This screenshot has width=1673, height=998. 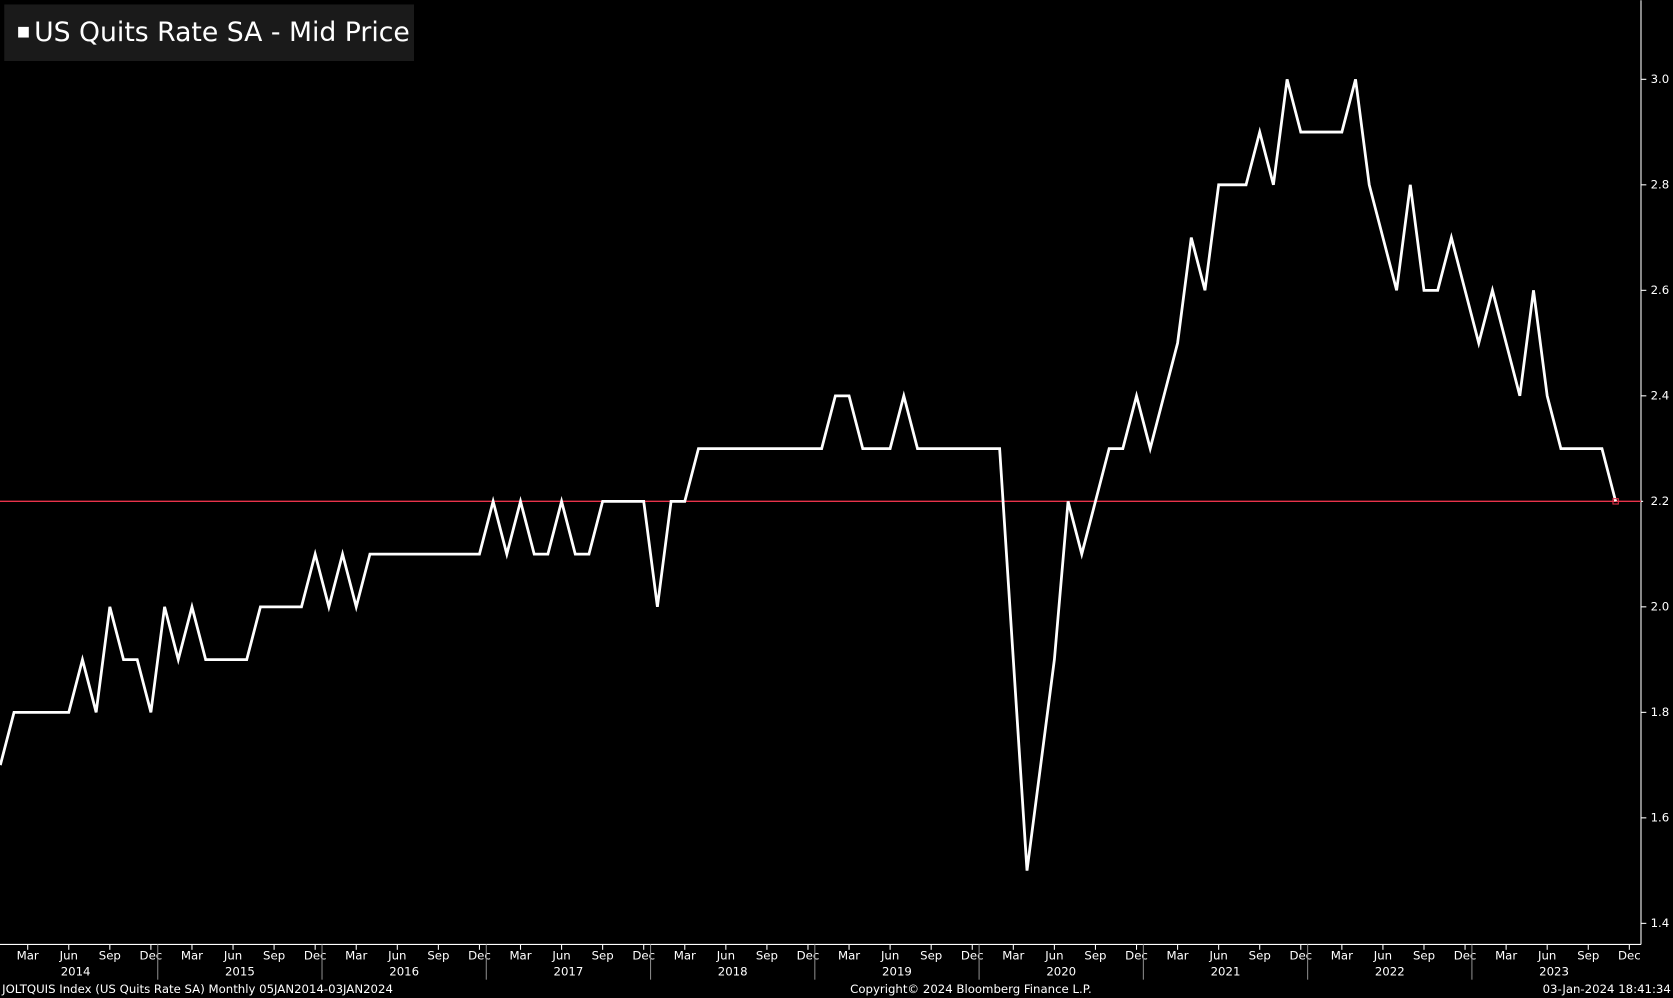 What do you see at coordinates (1660, 290) in the screenshot?
I see `y-tick-label: 2.6` at bounding box center [1660, 290].